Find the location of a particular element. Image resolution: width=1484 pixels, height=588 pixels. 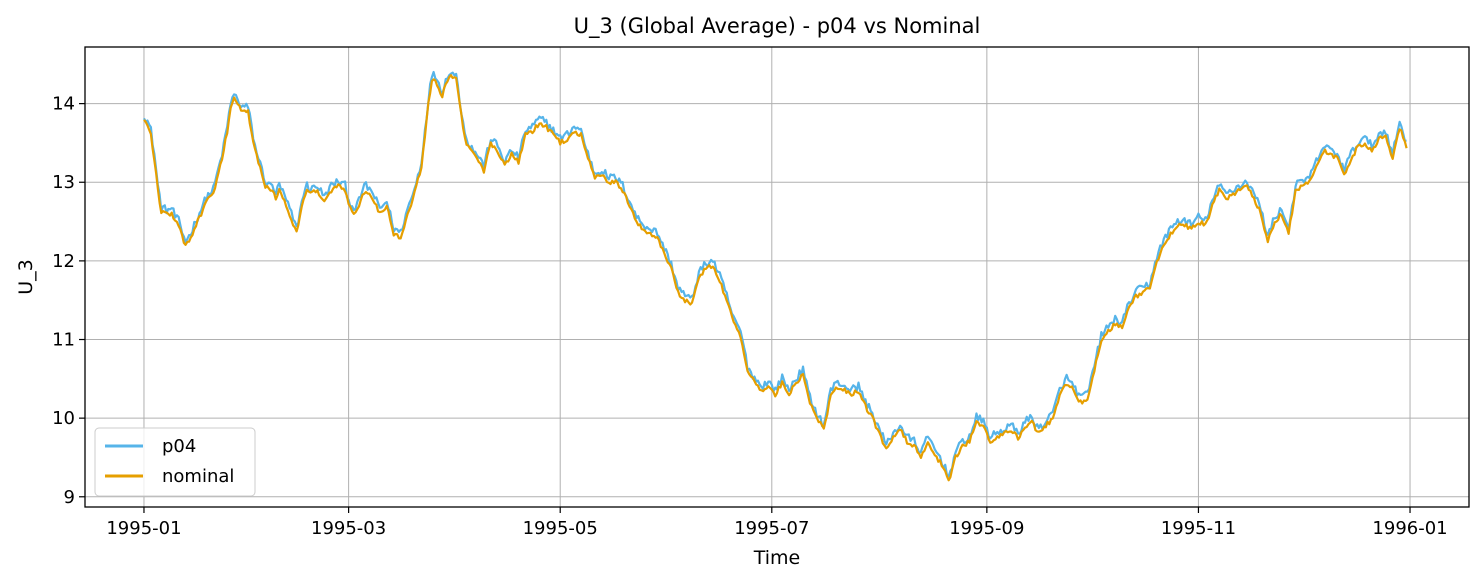

x-tick-label: 1995-07 is located at coordinates (771, 528).